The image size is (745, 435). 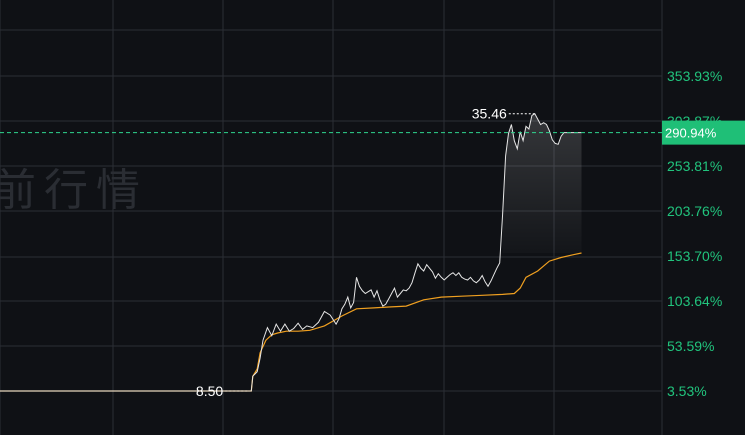 I want to click on y-tick-label: 103.64%, so click(x=694, y=301).